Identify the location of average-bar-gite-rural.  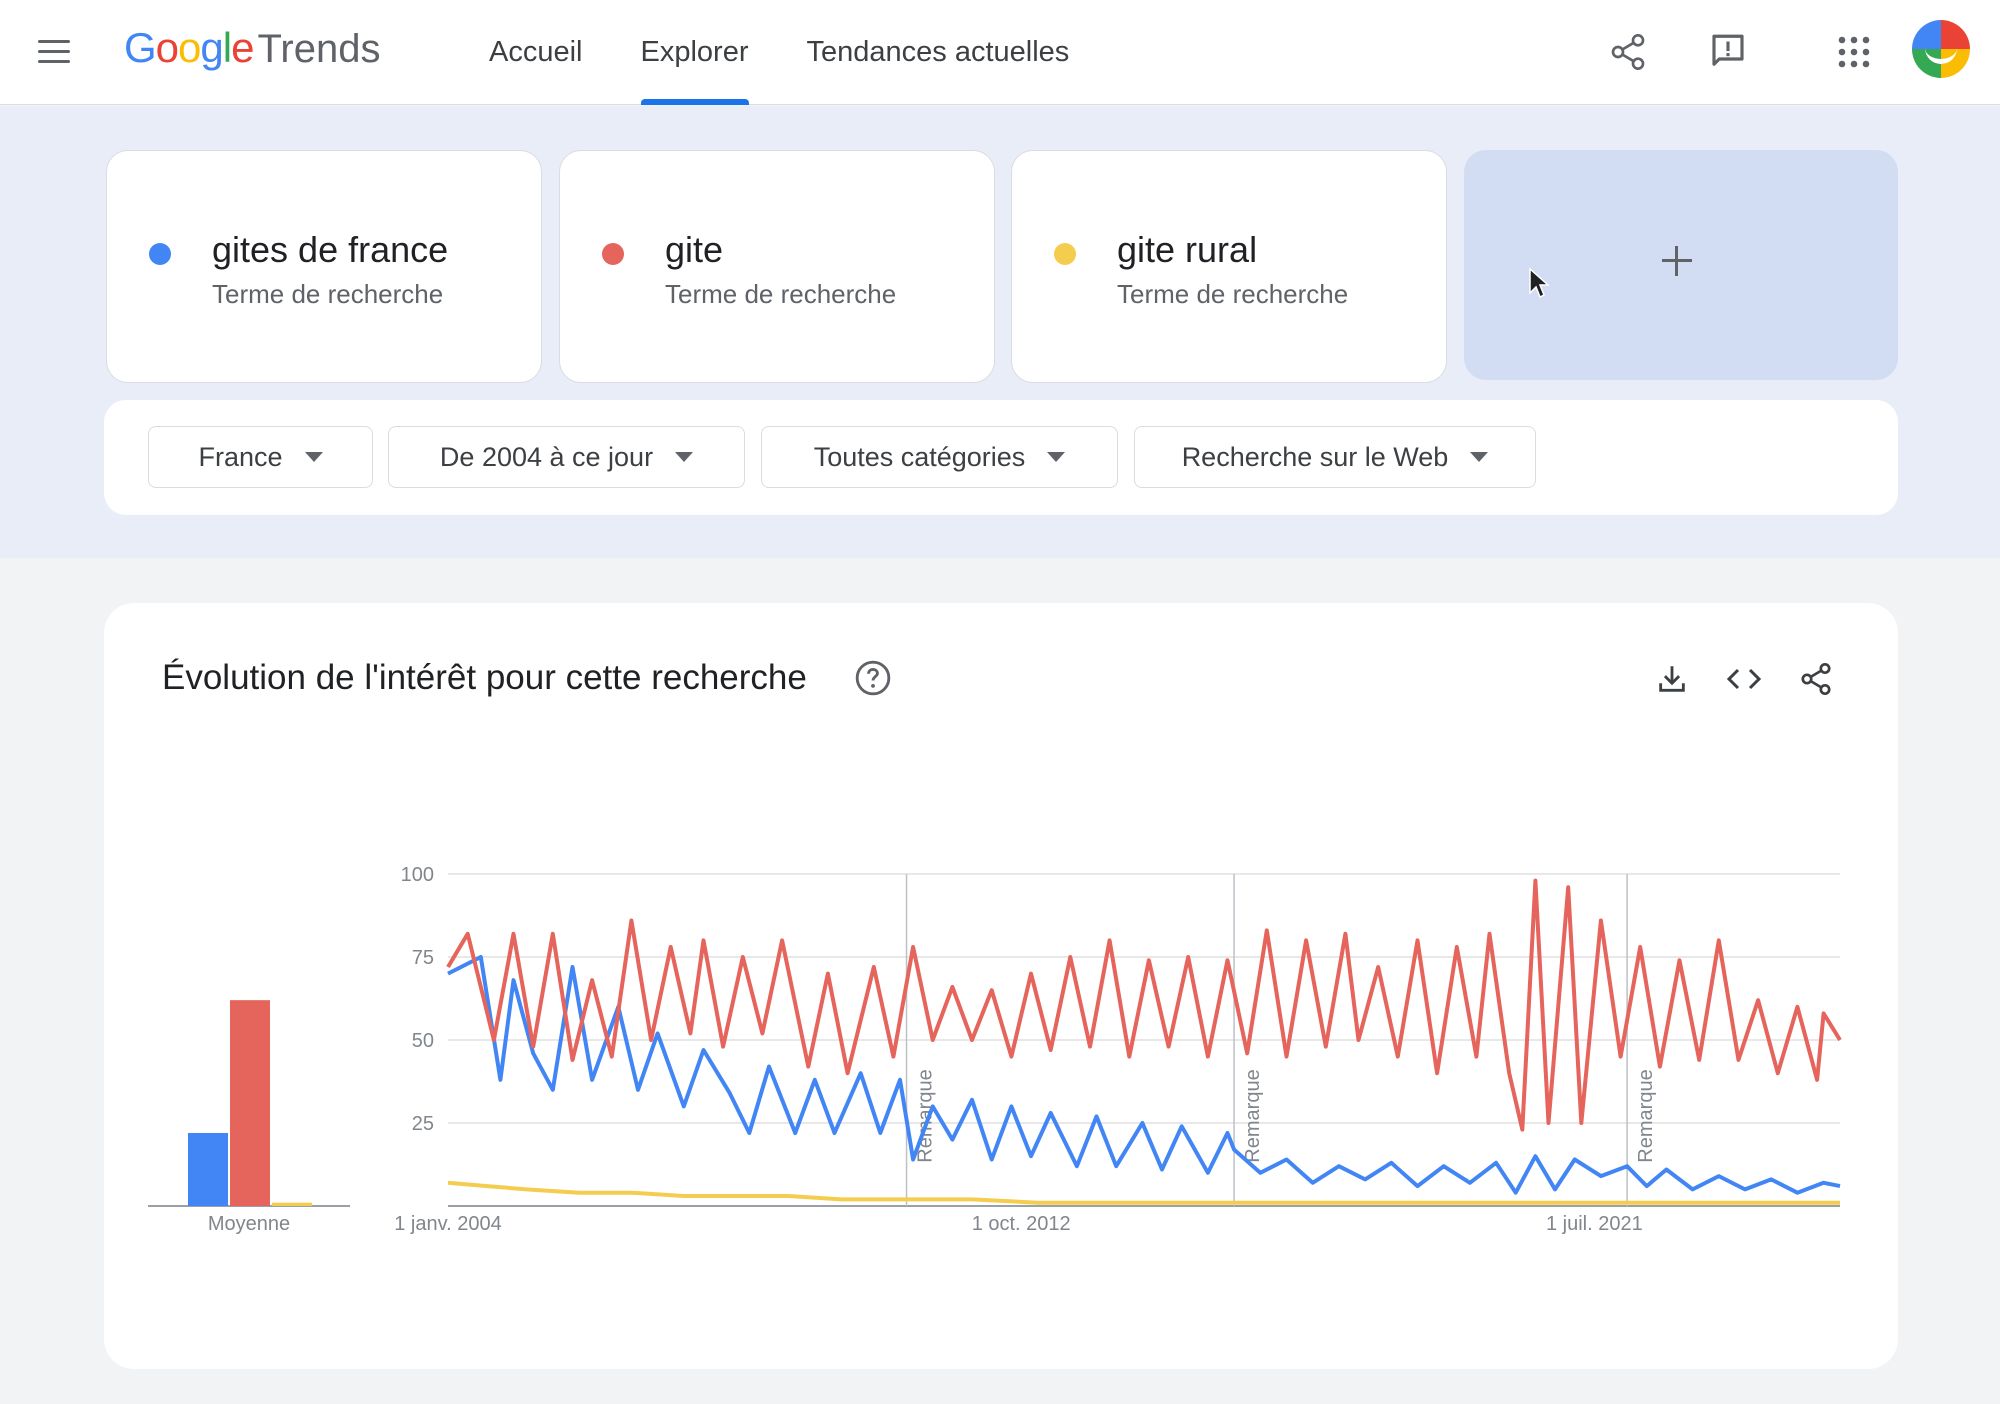
(292, 1204).